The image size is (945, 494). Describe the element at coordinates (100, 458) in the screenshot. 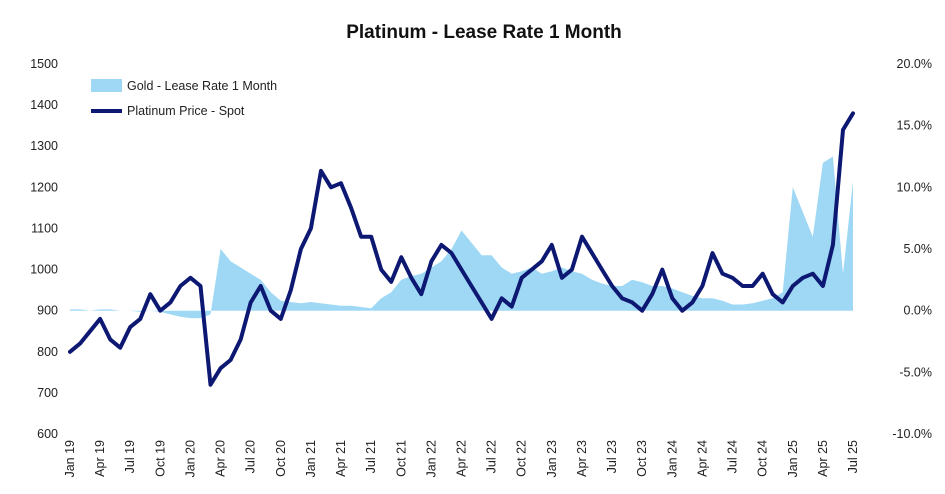

I see `x-axis-tick-label: Apr 19` at that location.